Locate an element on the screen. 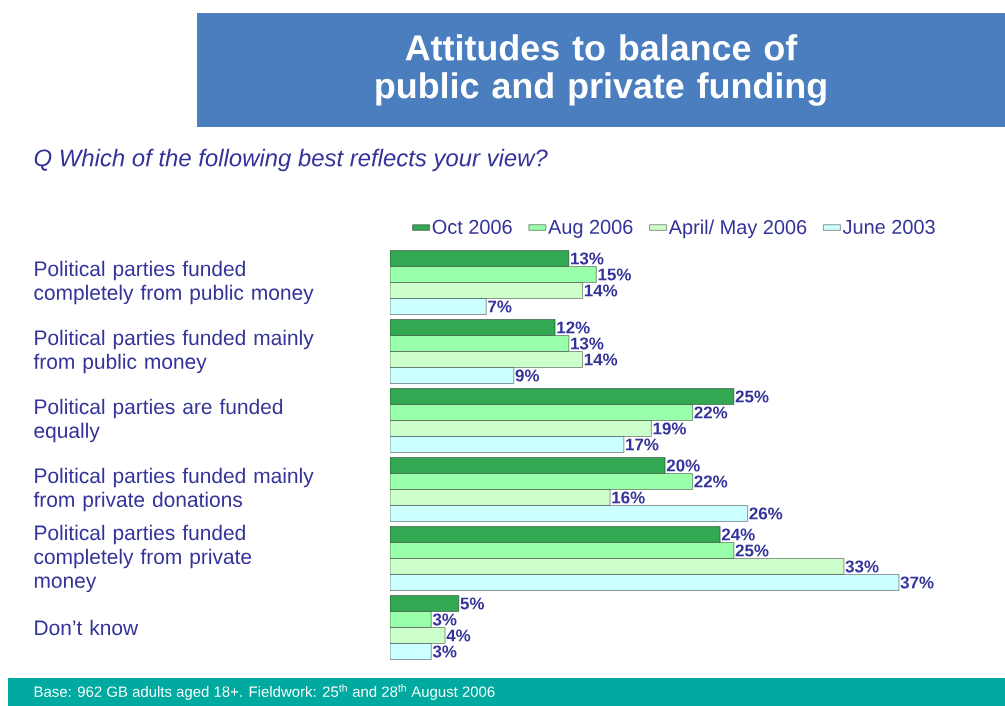  y-tick-label: Don’t know is located at coordinates (87, 627).